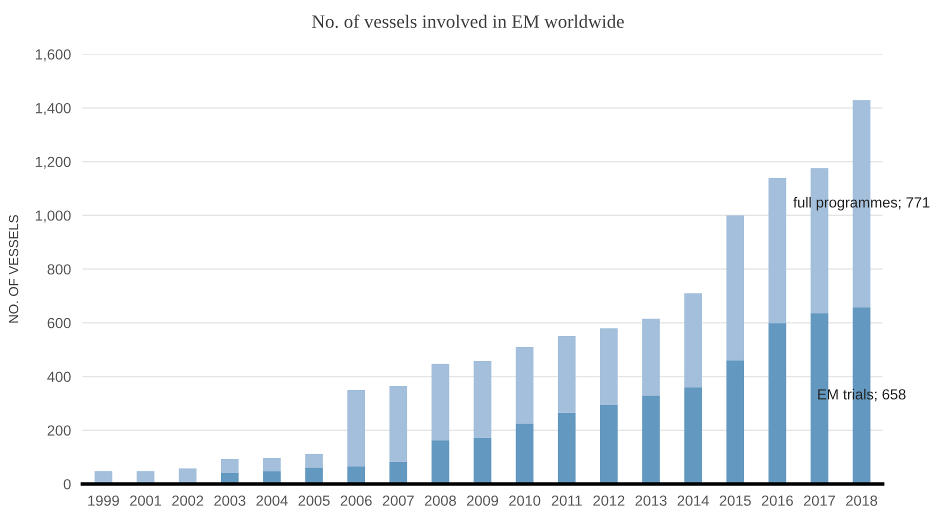 Image resolution: width=936 pixels, height=516 pixels. Describe the element at coordinates (53, 109) in the screenshot. I see `y-tick-label: 1,400` at that location.